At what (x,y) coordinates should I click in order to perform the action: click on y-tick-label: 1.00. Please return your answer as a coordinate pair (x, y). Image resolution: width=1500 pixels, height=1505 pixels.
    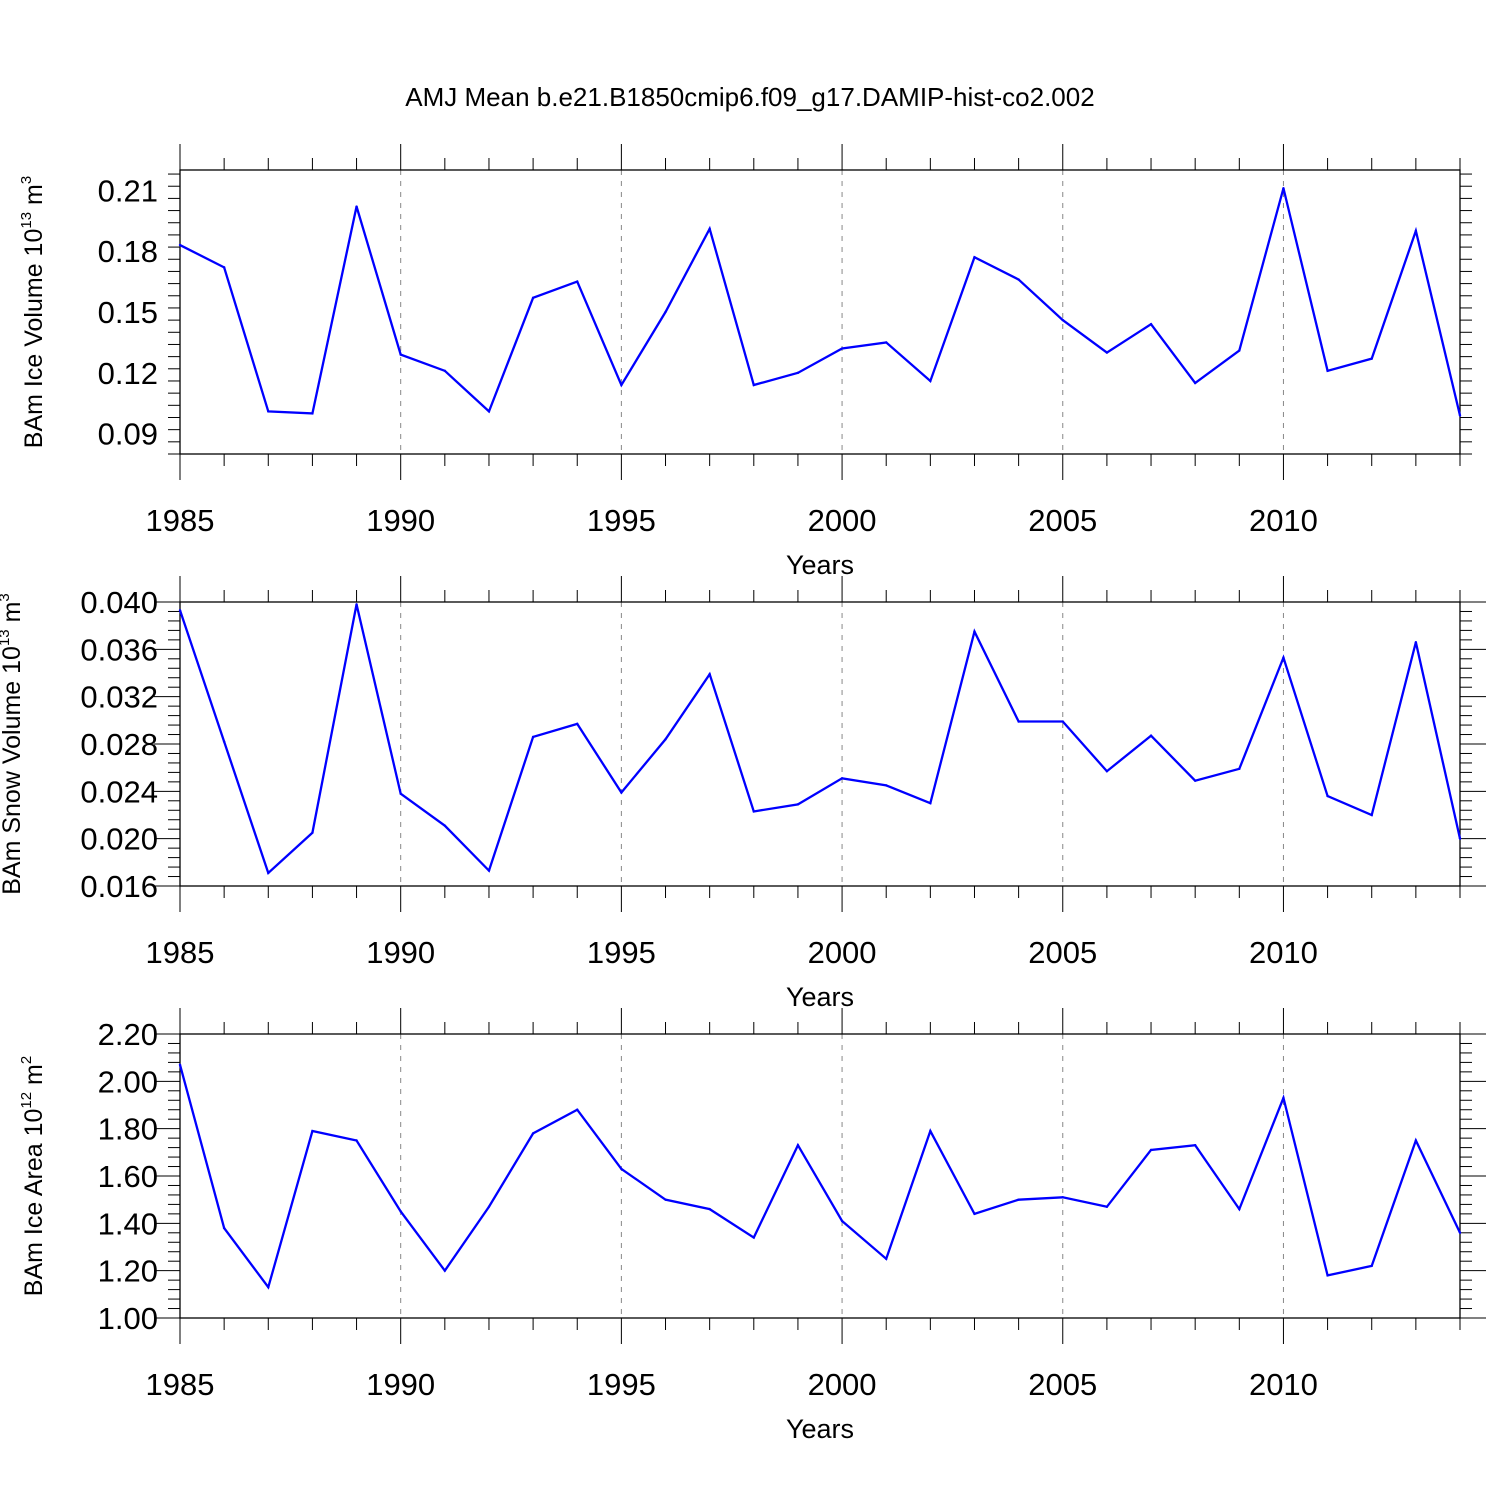
    Looking at the image, I should click on (128, 1318).